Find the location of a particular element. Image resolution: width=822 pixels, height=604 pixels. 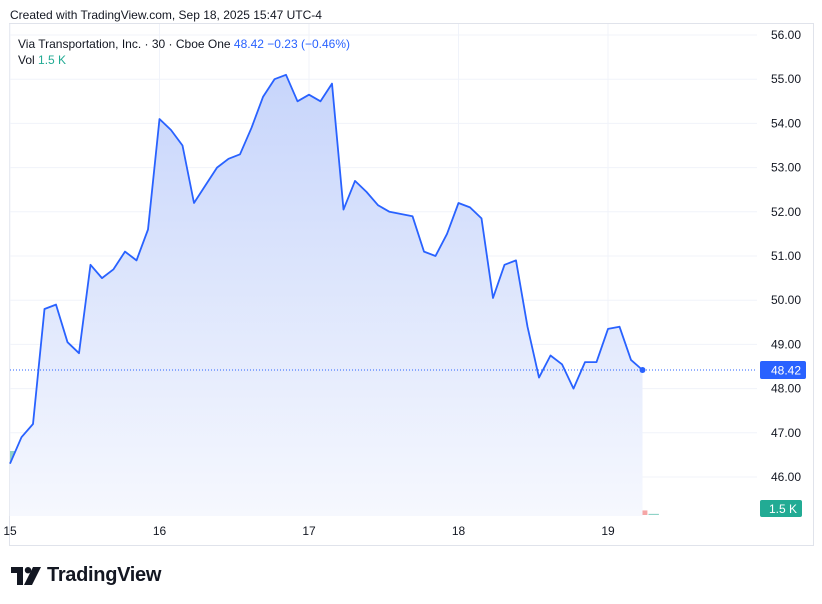

last-price-tag is located at coordinates (783, 370).